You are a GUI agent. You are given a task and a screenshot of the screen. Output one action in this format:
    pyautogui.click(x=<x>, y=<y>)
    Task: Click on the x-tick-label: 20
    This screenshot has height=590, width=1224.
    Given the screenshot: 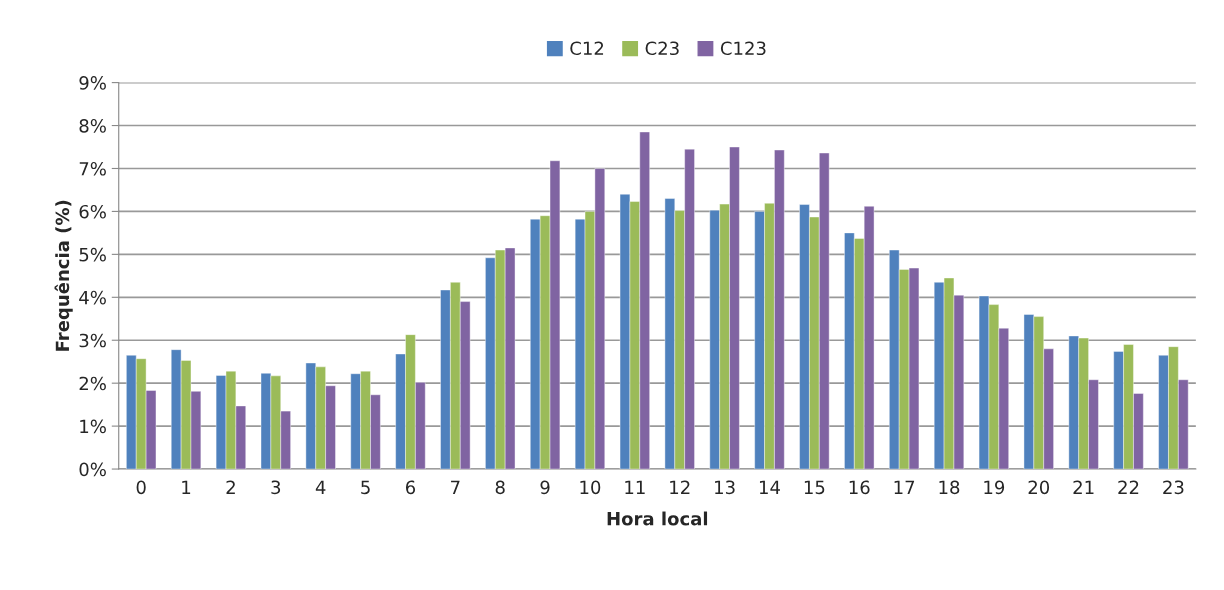 What is the action you would take?
    pyautogui.click(x=1039, y=487)
    